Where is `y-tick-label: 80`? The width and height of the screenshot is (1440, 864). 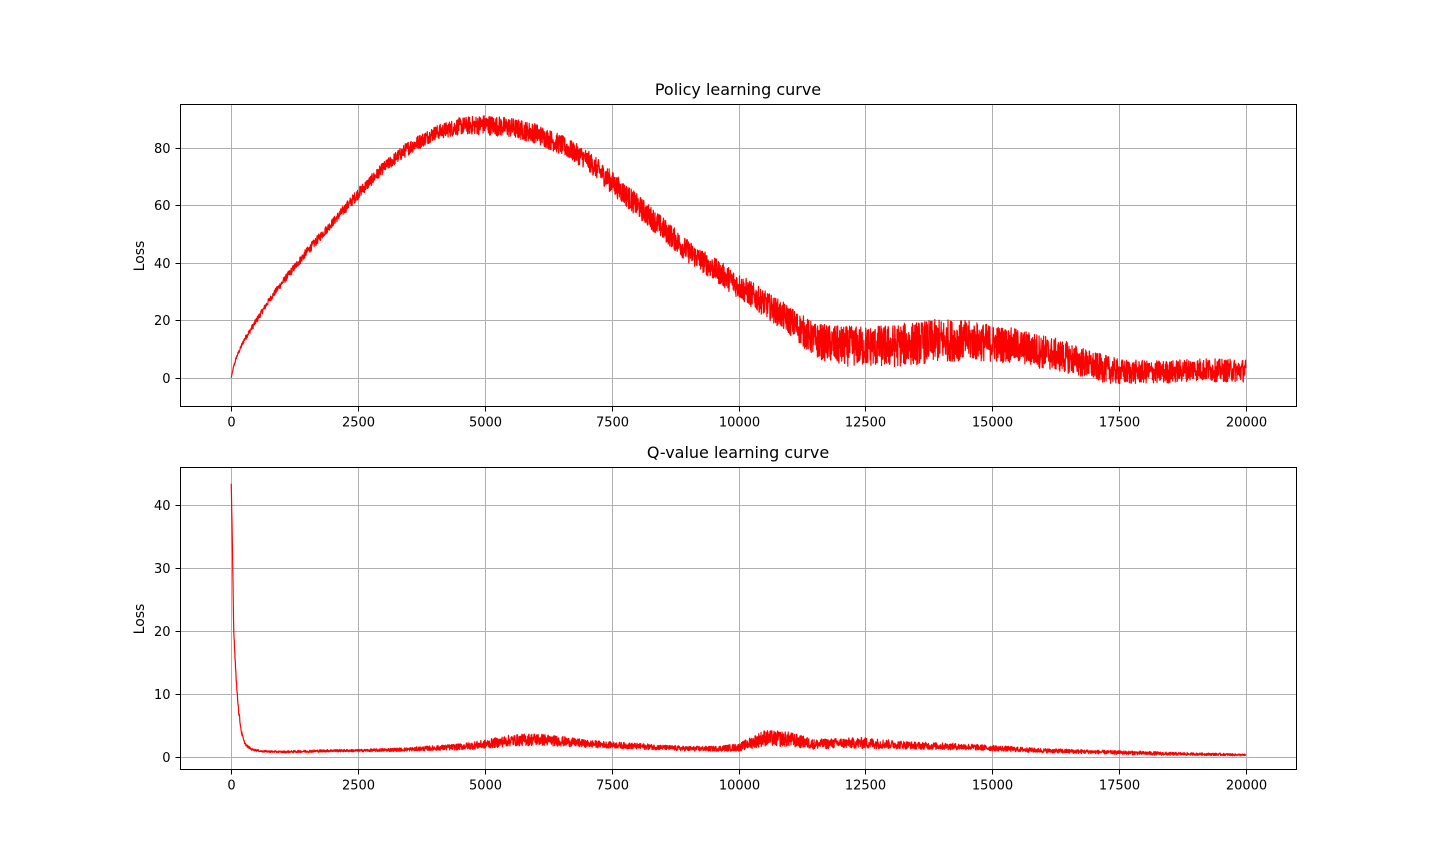
y-tick-label: 80 is located at coordinates (162, 149).